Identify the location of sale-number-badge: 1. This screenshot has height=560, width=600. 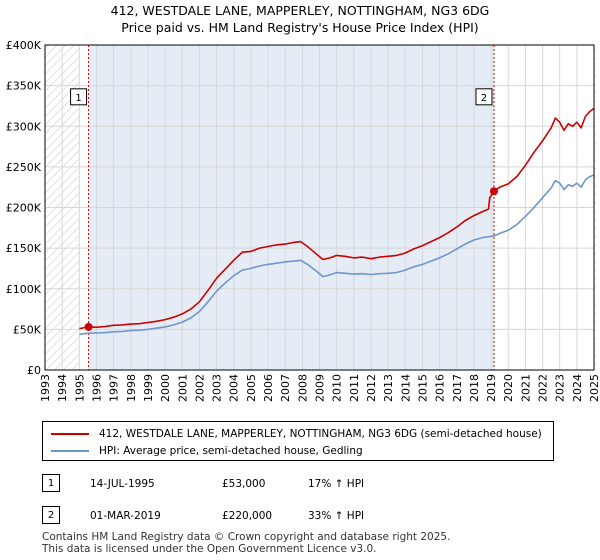
(51, 483).